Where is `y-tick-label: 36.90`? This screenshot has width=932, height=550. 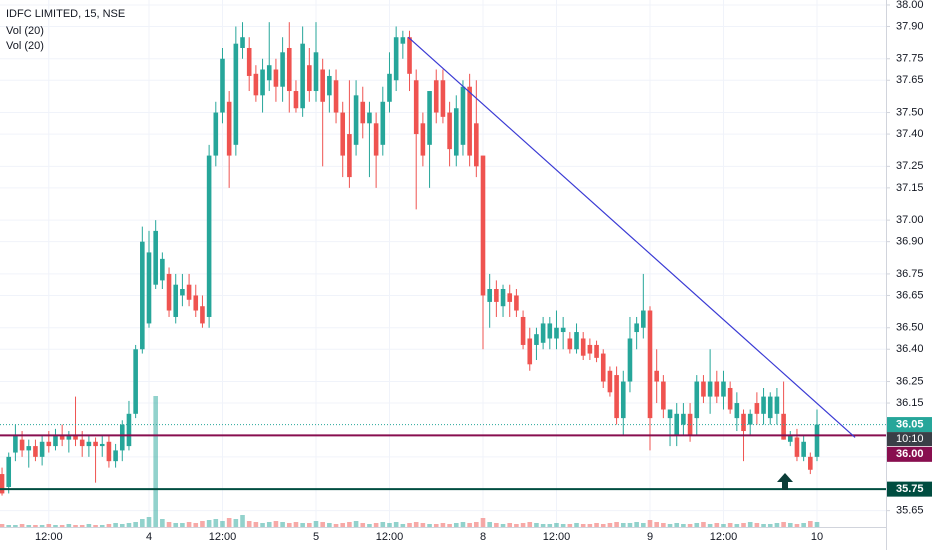
y-tick-label: 36.90 is located at coordinates (910, 242).